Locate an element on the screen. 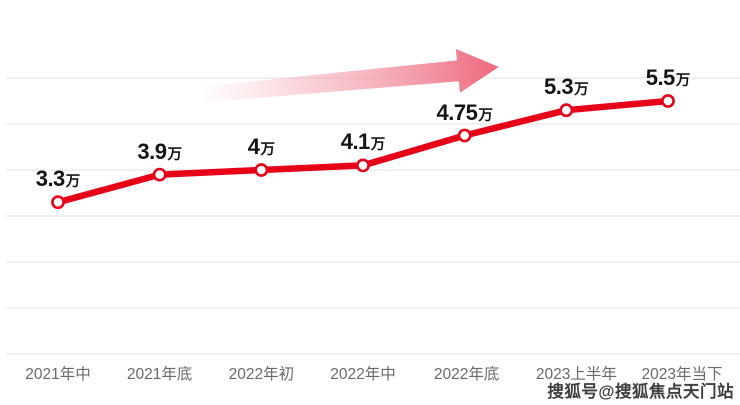 This screenshot has width=740, height=405. watermark: 搜狐号@搜狐焦点天门站 is located at coordinates (640, 392).